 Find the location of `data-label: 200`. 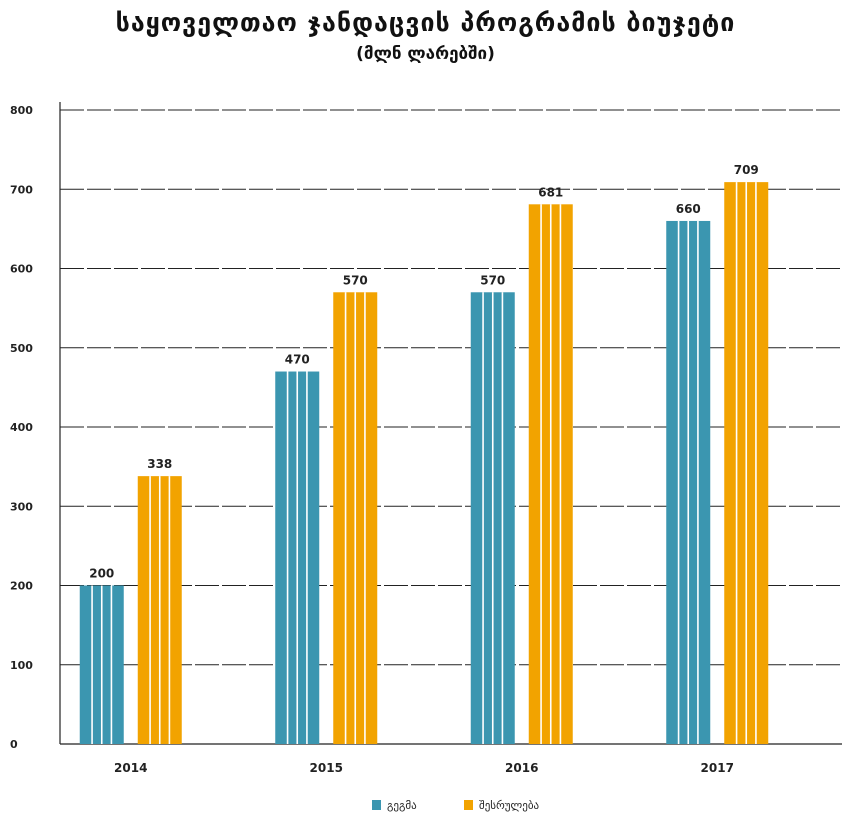

data-label: 200 is located at coordinates (101, 574).